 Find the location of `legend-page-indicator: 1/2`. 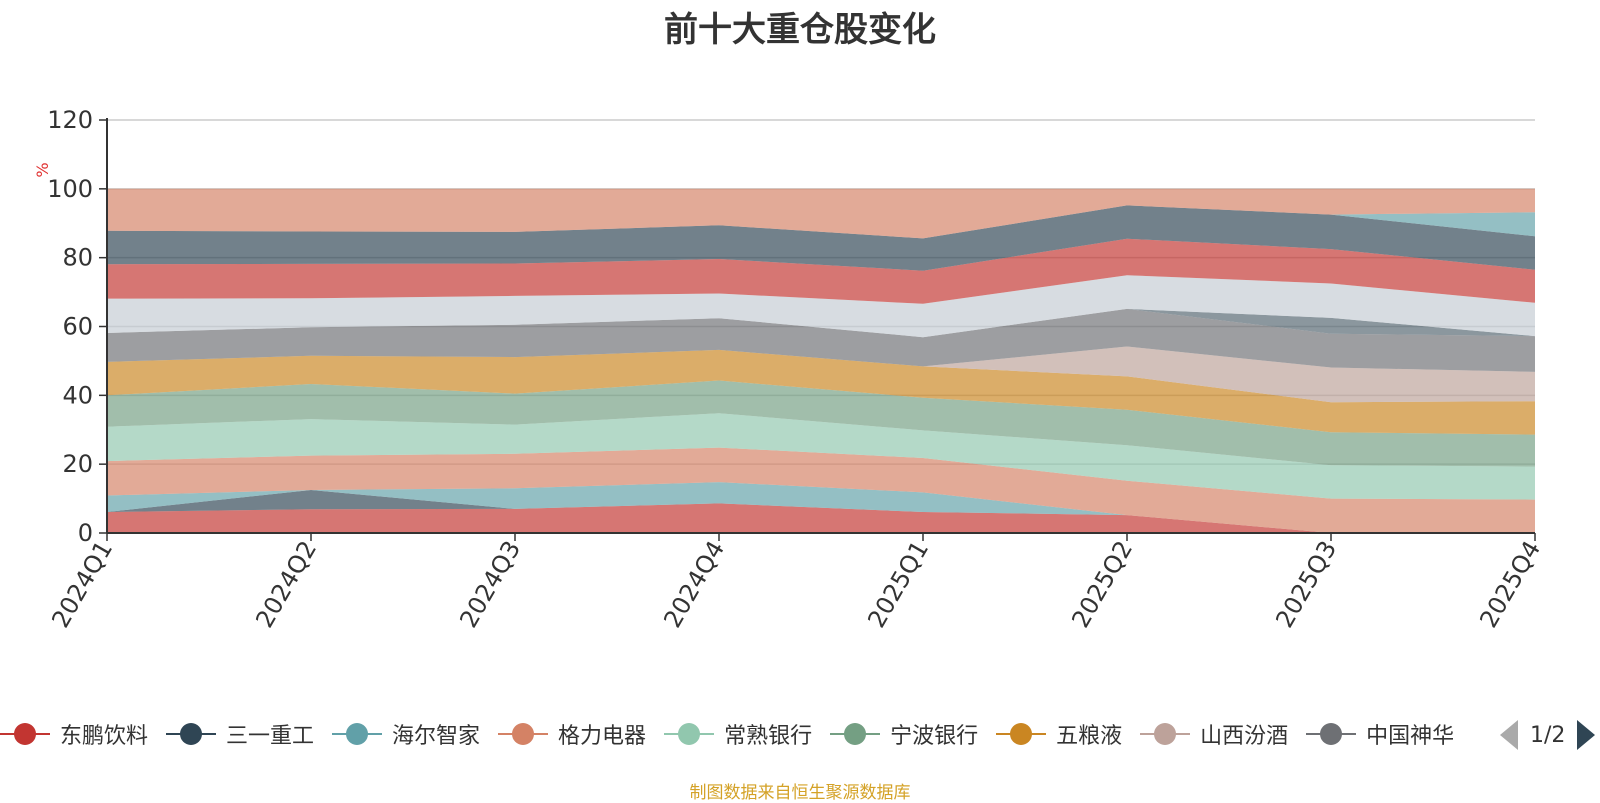

legend-page-indicator: 1/2 is located at coordinates (1548, 735).